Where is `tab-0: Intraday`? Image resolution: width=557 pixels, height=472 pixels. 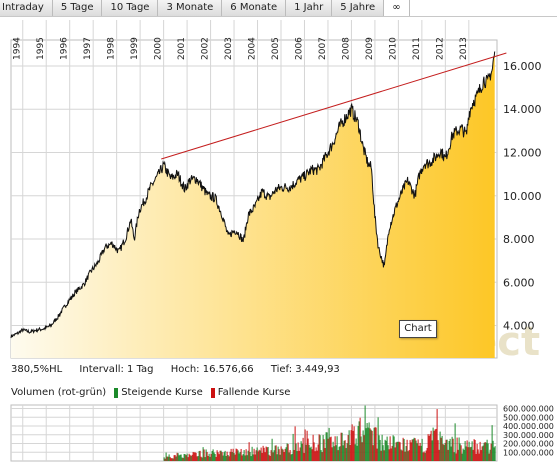
tab-0: Intraday is located at coordinates (26, 8).